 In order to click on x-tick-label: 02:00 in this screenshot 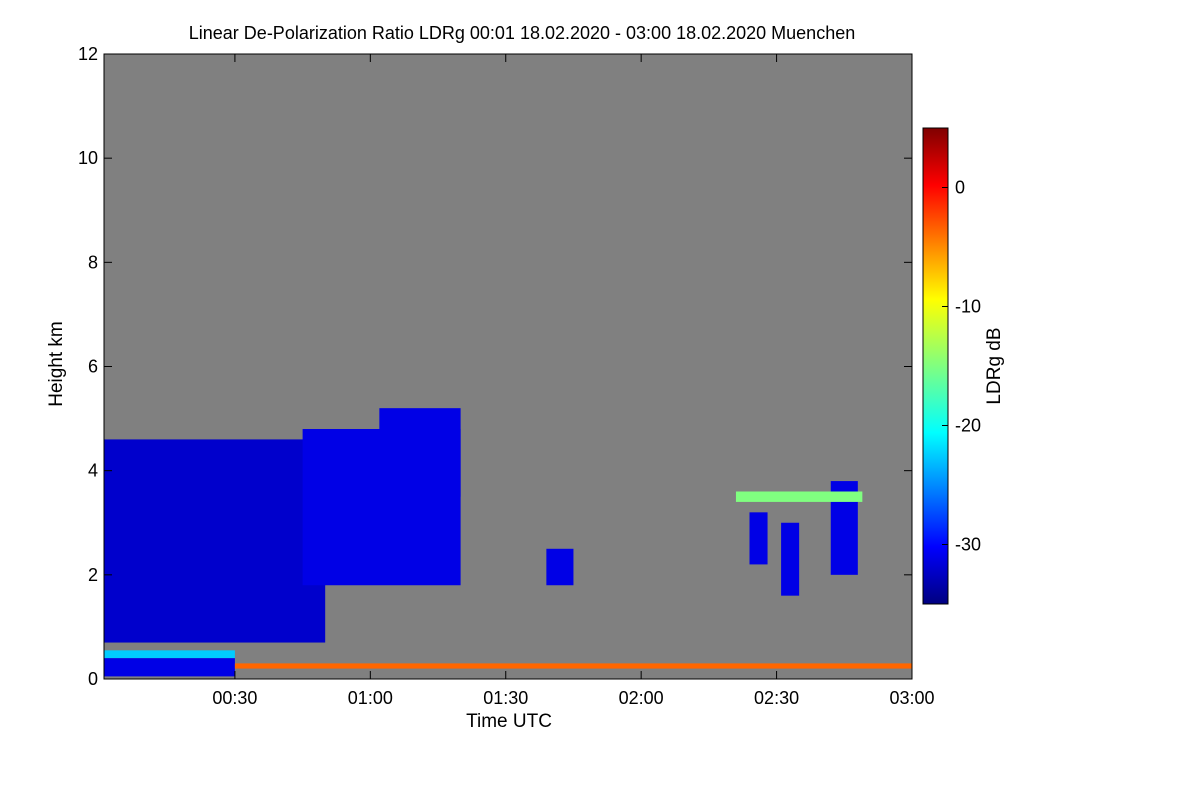, I will do `click(641, 698)`.